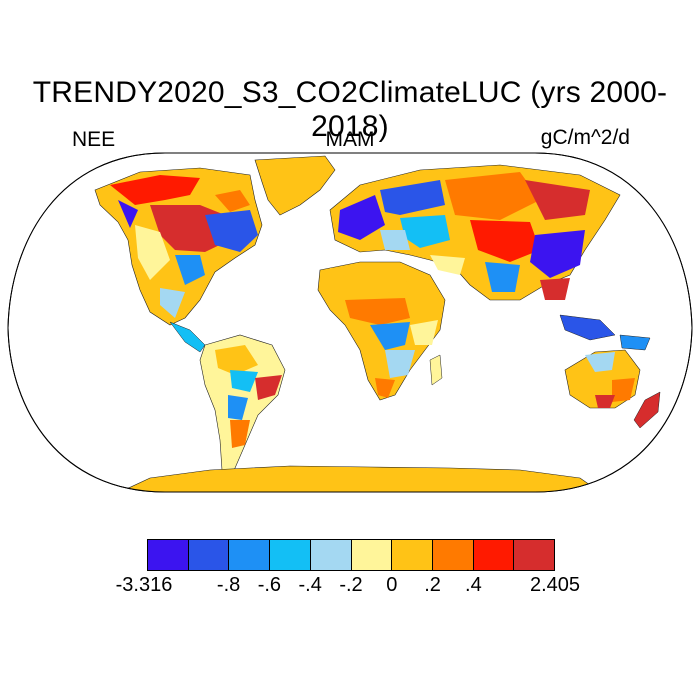 The image size is (700, 700). I want to click on colorbar-tick-label: -.4, so click(310, 585).